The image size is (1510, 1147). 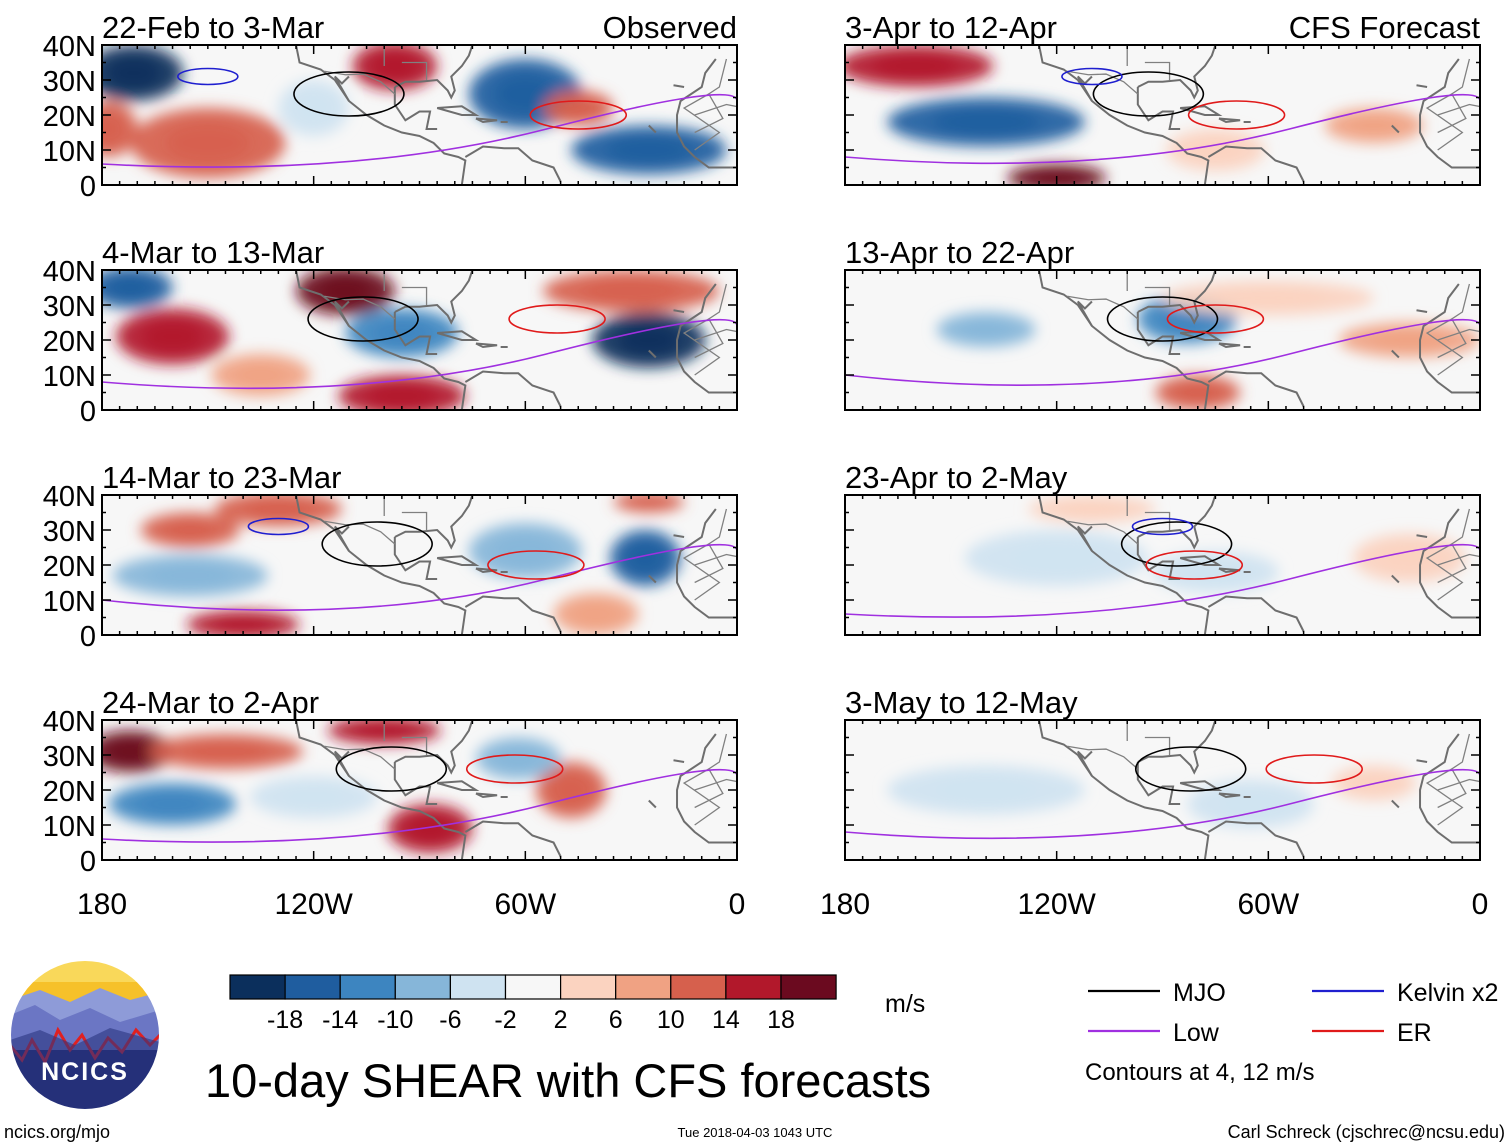 What do you see at coordinates (905, 1004) in the screenshot?
I see `colorbar-units: m/s` at bounding box center [905, 1004].